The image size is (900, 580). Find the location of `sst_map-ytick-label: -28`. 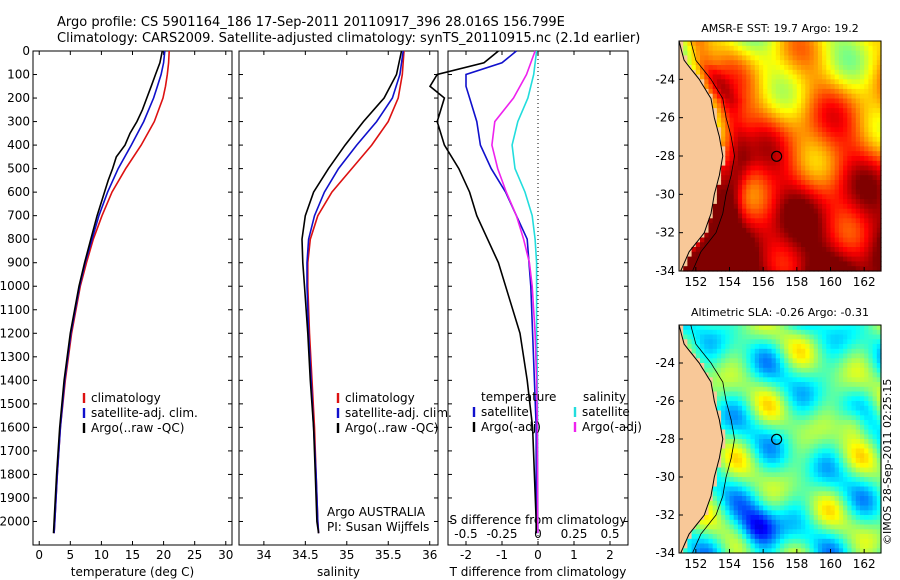

sst_map-ytick-label: -28 is located at coordinates (665, 156).